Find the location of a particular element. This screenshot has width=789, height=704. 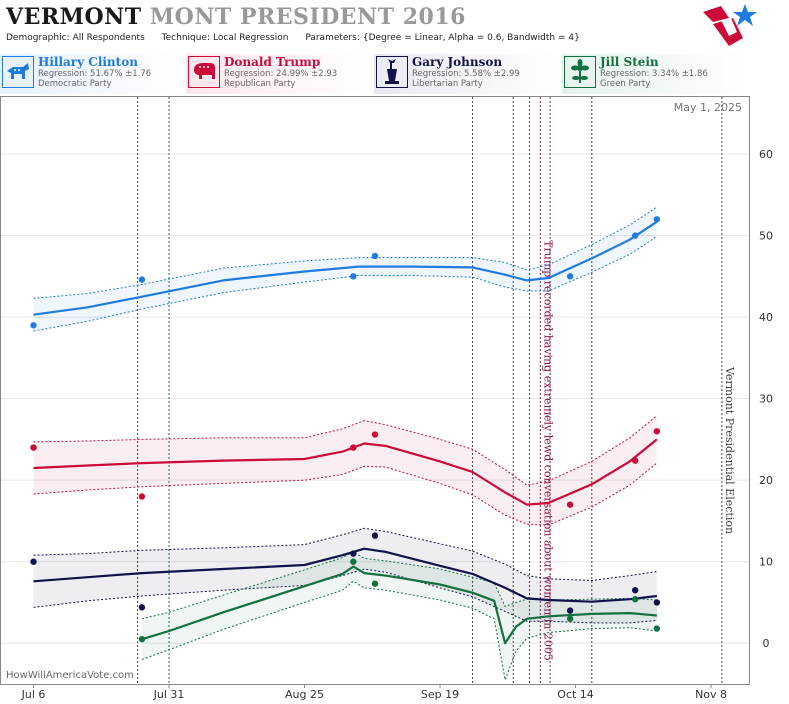

x-tick-label: Aug 25 is located at coordinates (304, 694).